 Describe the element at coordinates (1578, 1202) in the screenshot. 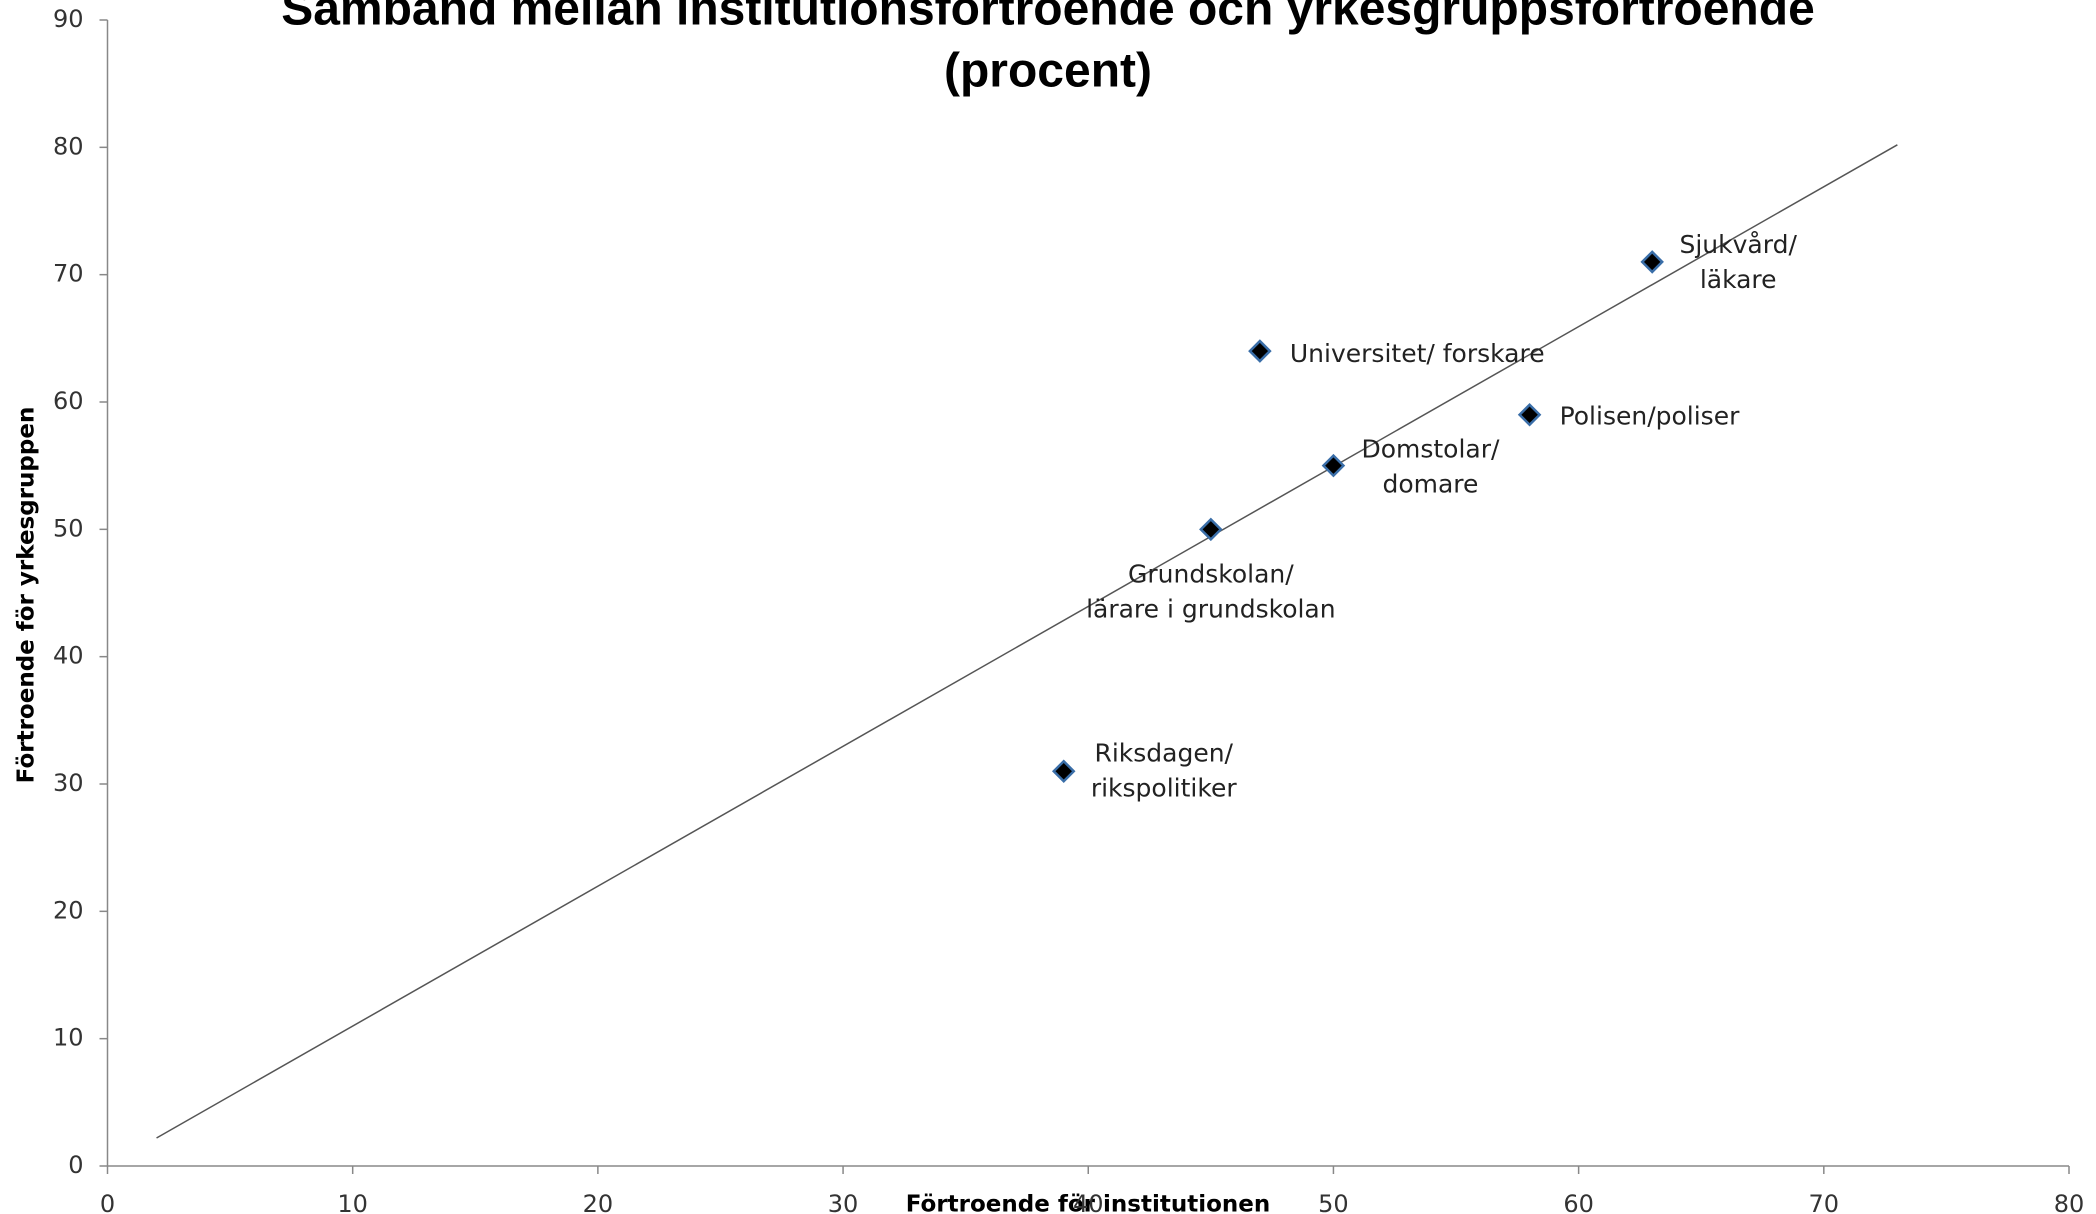

I see `x-tick-label: 60` at that location.